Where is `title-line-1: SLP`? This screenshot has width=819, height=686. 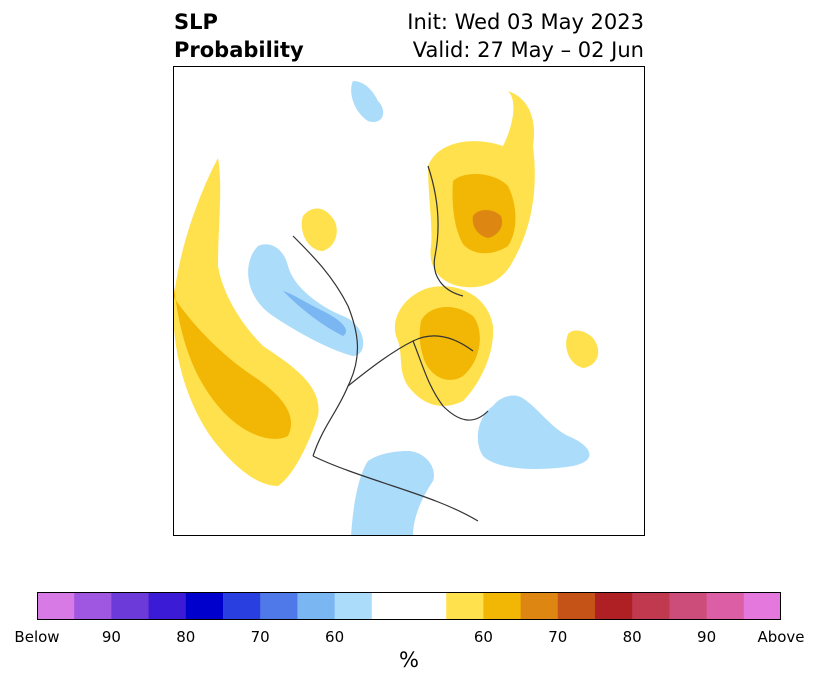 title-line-1: SLP is located at coordinates (196, 22).